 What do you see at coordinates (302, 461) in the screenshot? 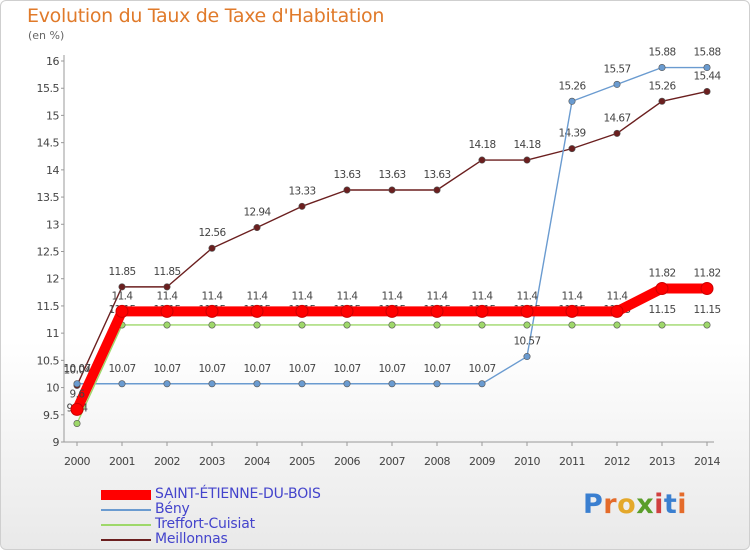
I see `x-tick-label: 2005` at bounding box center [302, 461].